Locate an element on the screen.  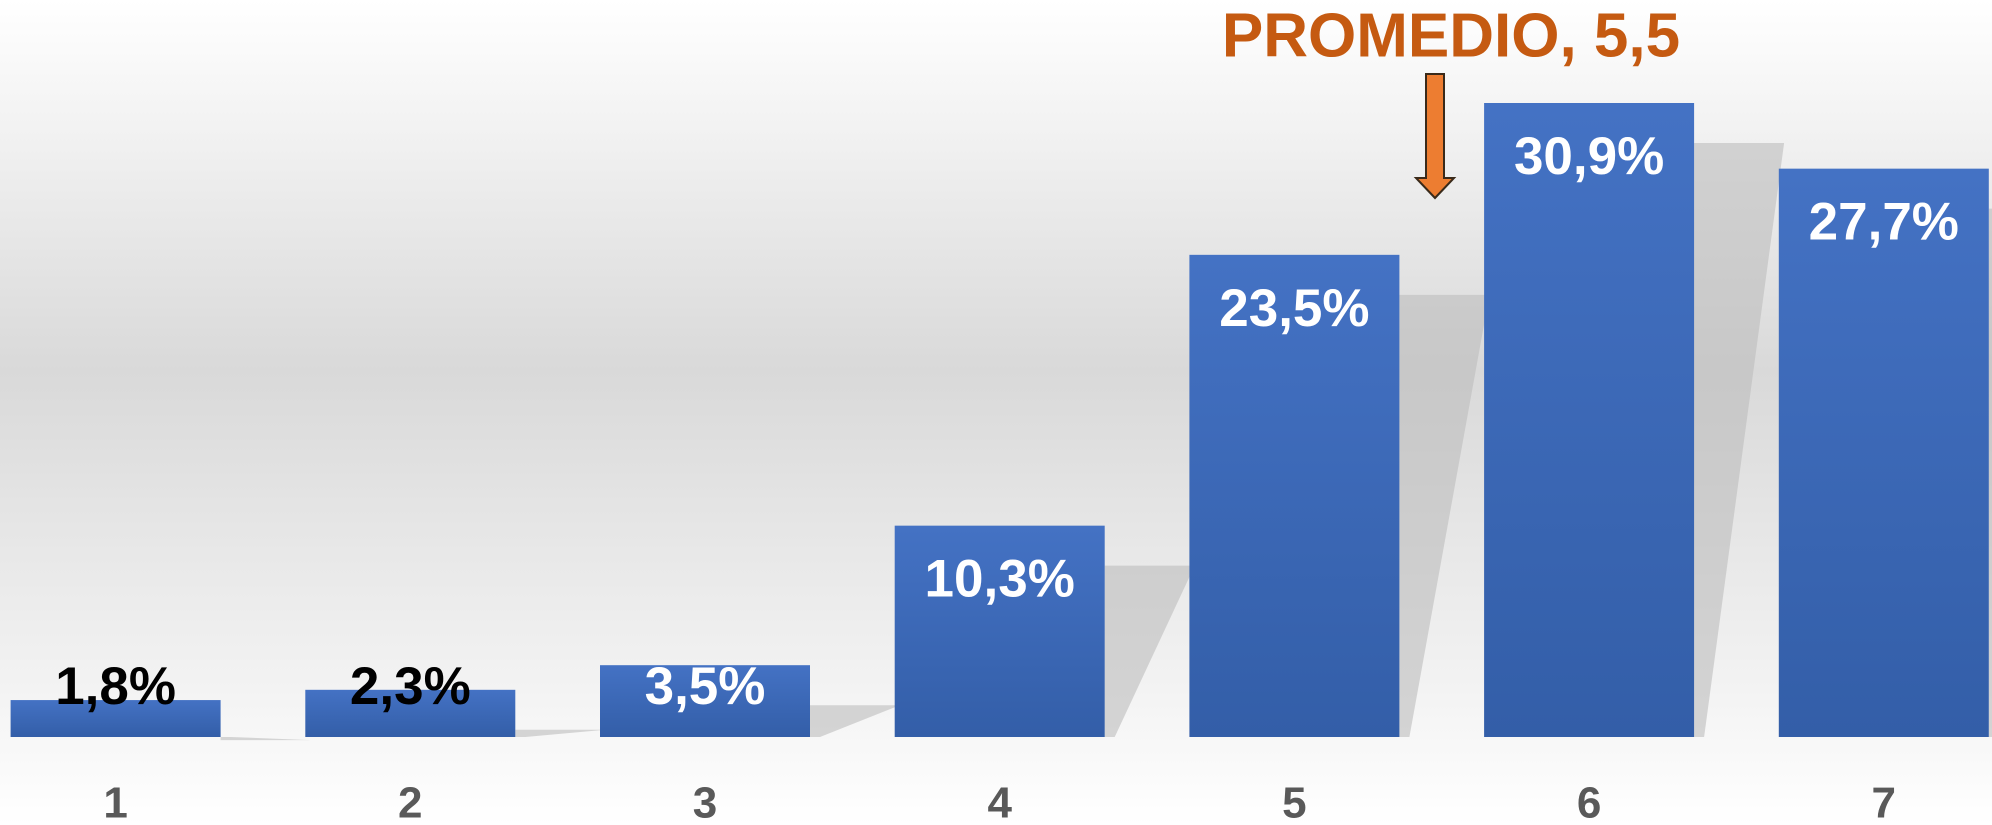
data-label: 30,9% is located at coordinates (1589, 156).